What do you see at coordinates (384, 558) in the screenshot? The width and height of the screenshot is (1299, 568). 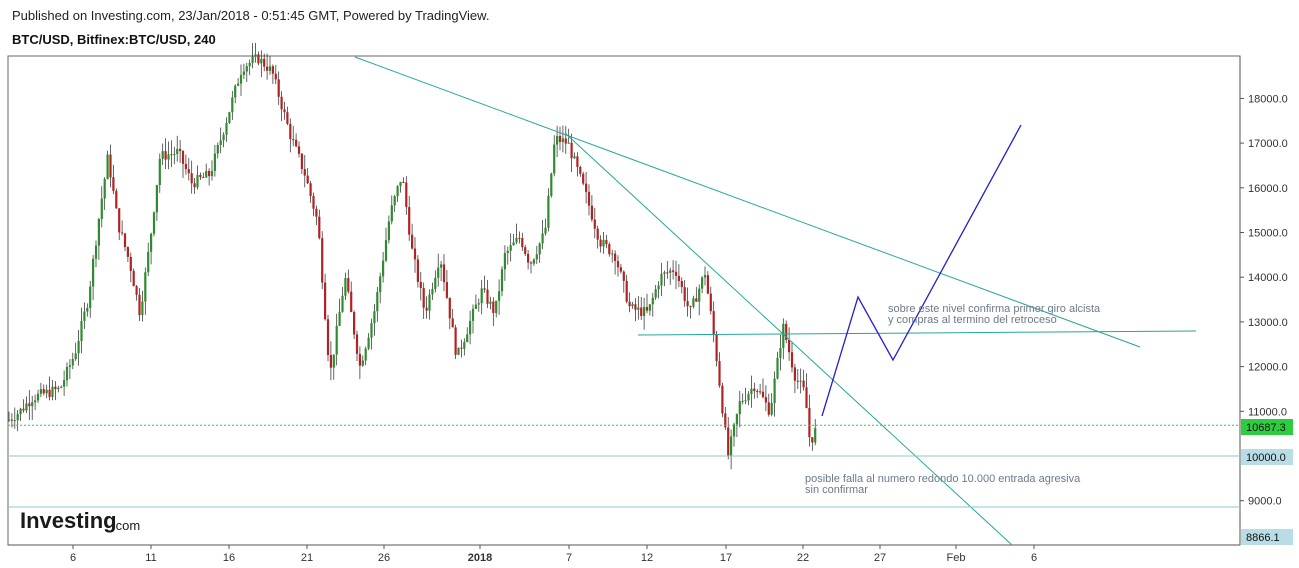 I see `x-tick-label: 26` at bounding box center [384, 558].